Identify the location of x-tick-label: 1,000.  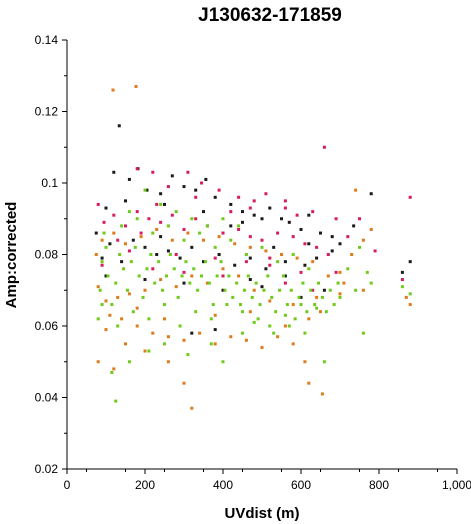
(456, 485).